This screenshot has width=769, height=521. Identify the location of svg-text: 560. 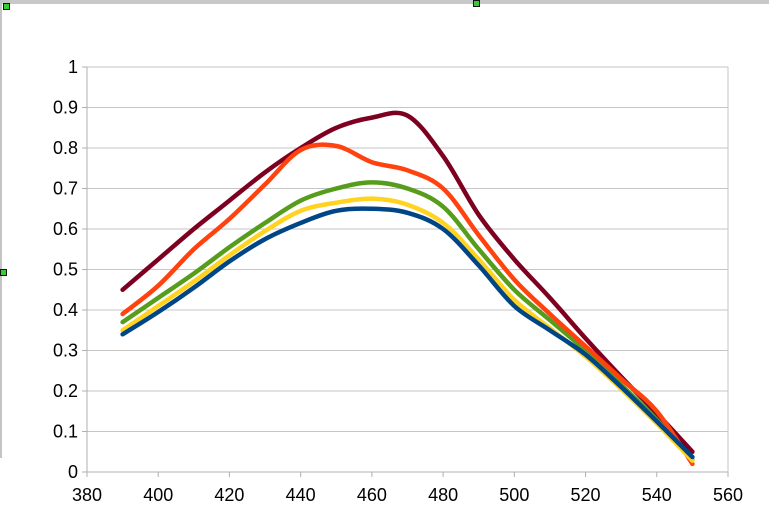
(728, 495).